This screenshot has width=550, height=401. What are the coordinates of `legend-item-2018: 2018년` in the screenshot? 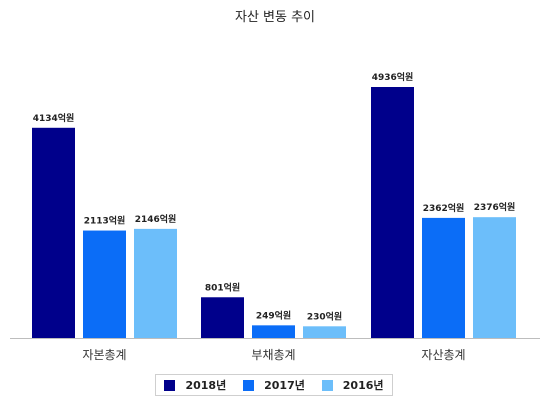 It's located at (195, 385).